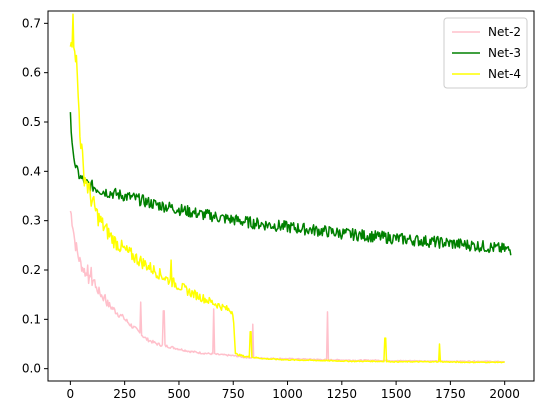 The width and height of the screenshot is (543, 416). I want to click on y-axis: 0.0 0.1 0.2 0.3 0.4 0.5 0.6 0.7, so click(35, 196).